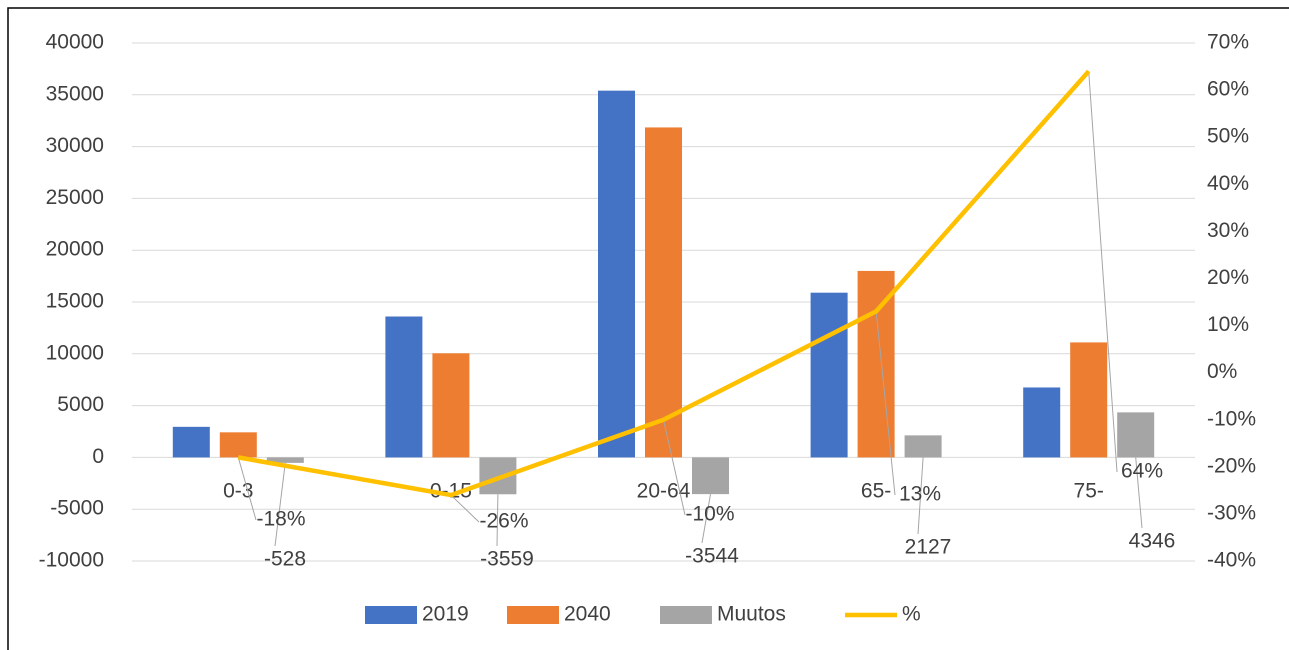 Image resolution: width=1289 pixels, height=650 pixels. What do you see at coordinates (507, 559) in the screenshot?
I see `data-label: -3559` at bounding box center [507, 559].